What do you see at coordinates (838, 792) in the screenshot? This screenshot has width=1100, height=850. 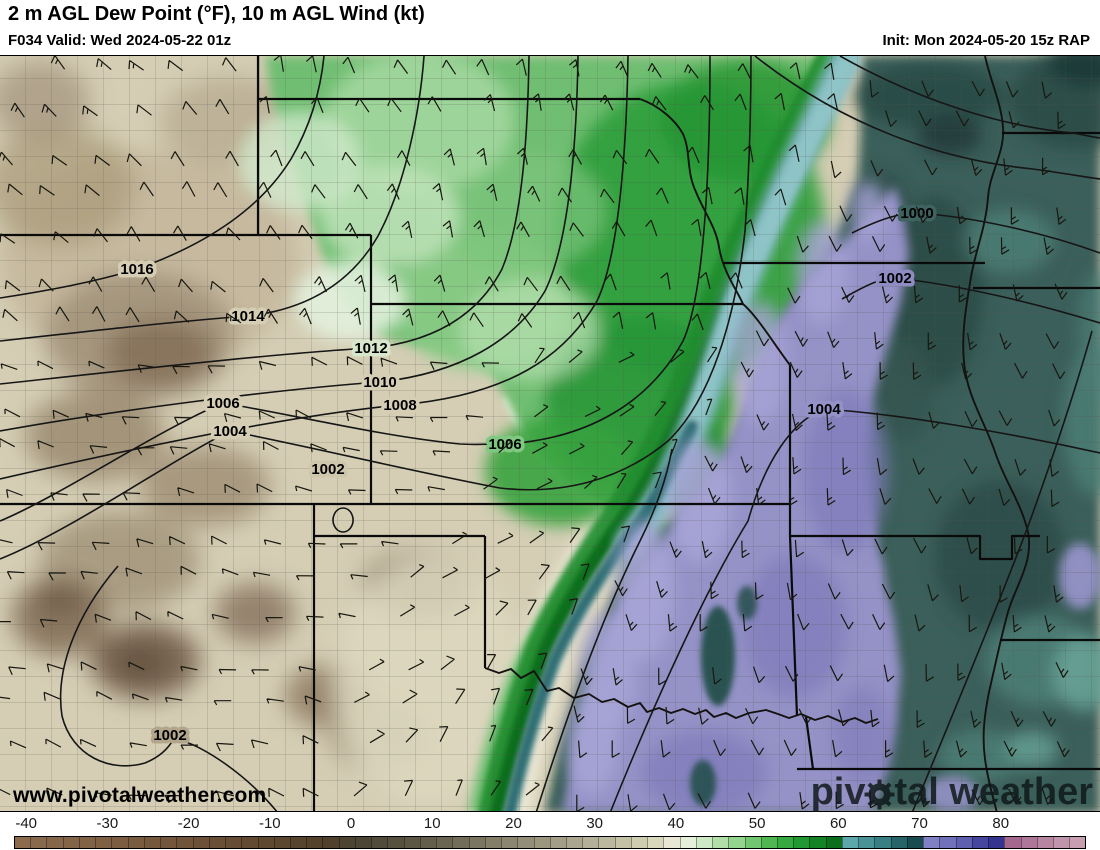 I see `brand-text-pre: piv` at bounding box center [838, 792].